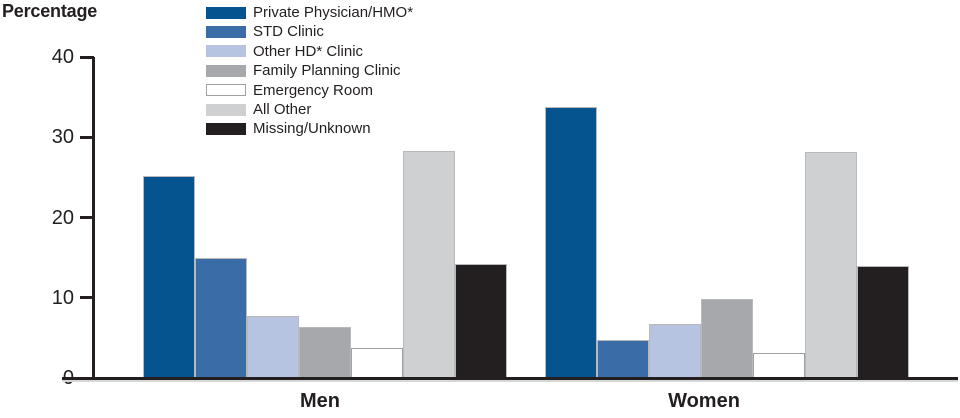  What do you see at coordinates (62, 137) in the screenshot?
I see `y-tick-label: 30` at bounding box center [62, 137].